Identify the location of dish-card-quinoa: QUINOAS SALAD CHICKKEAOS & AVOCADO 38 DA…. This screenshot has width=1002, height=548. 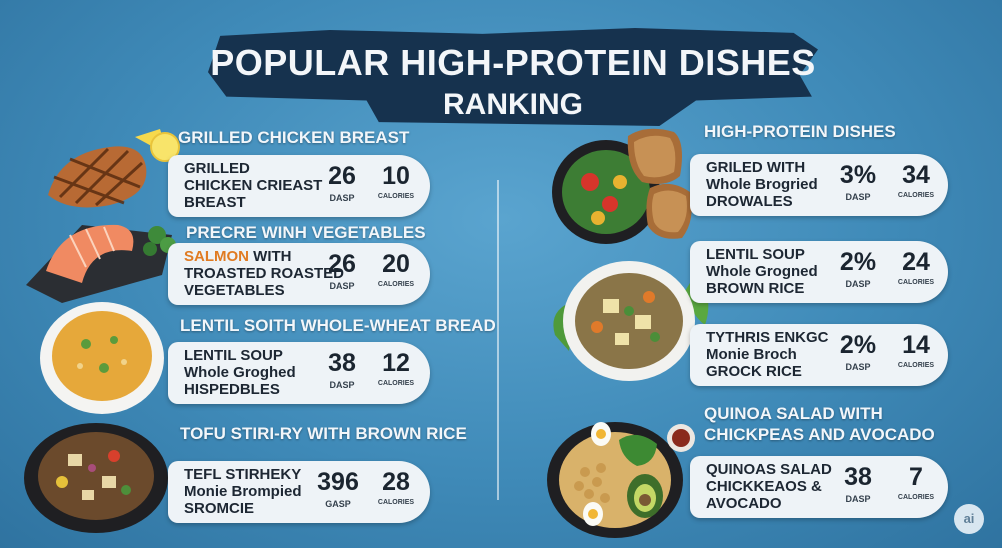
(819, 487).